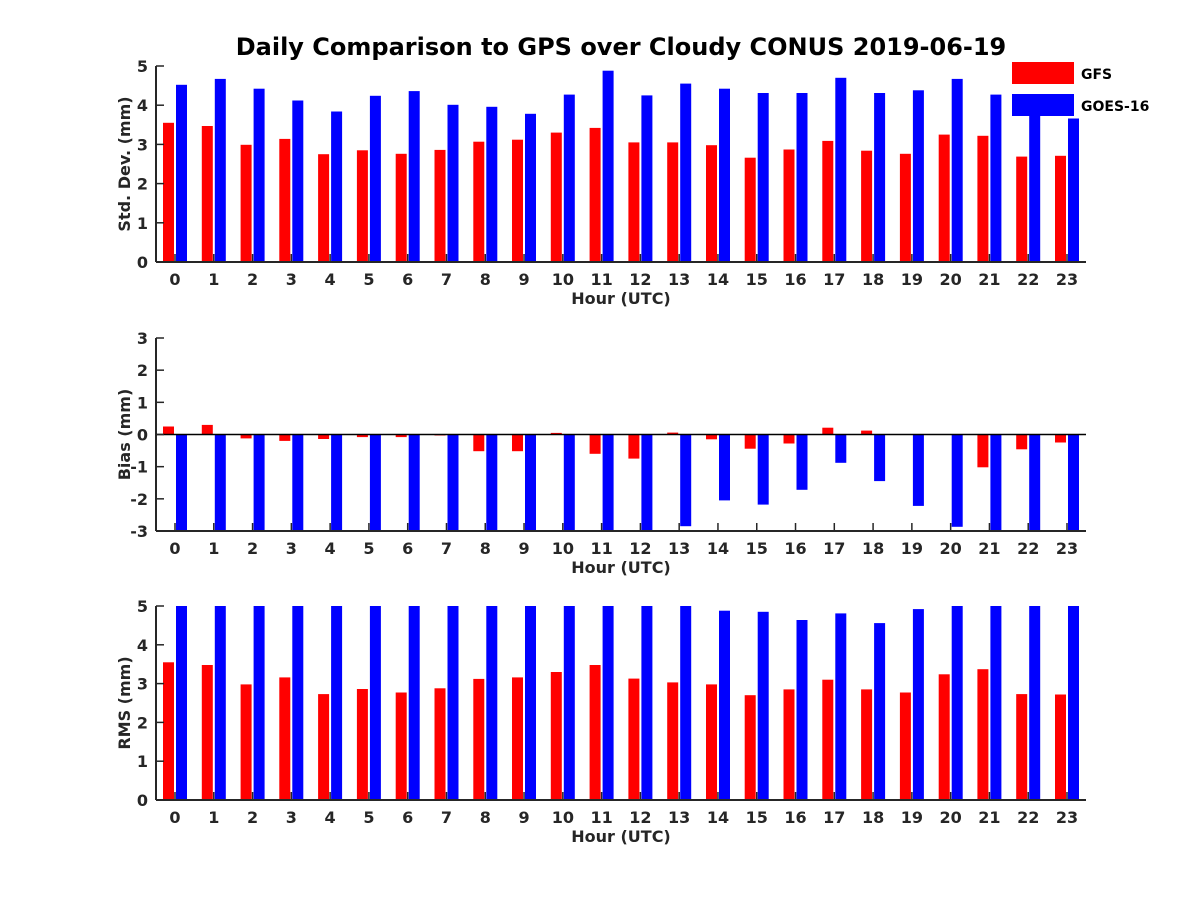  I want to click on rms-x-tick-label: 13, so click(679, 817).